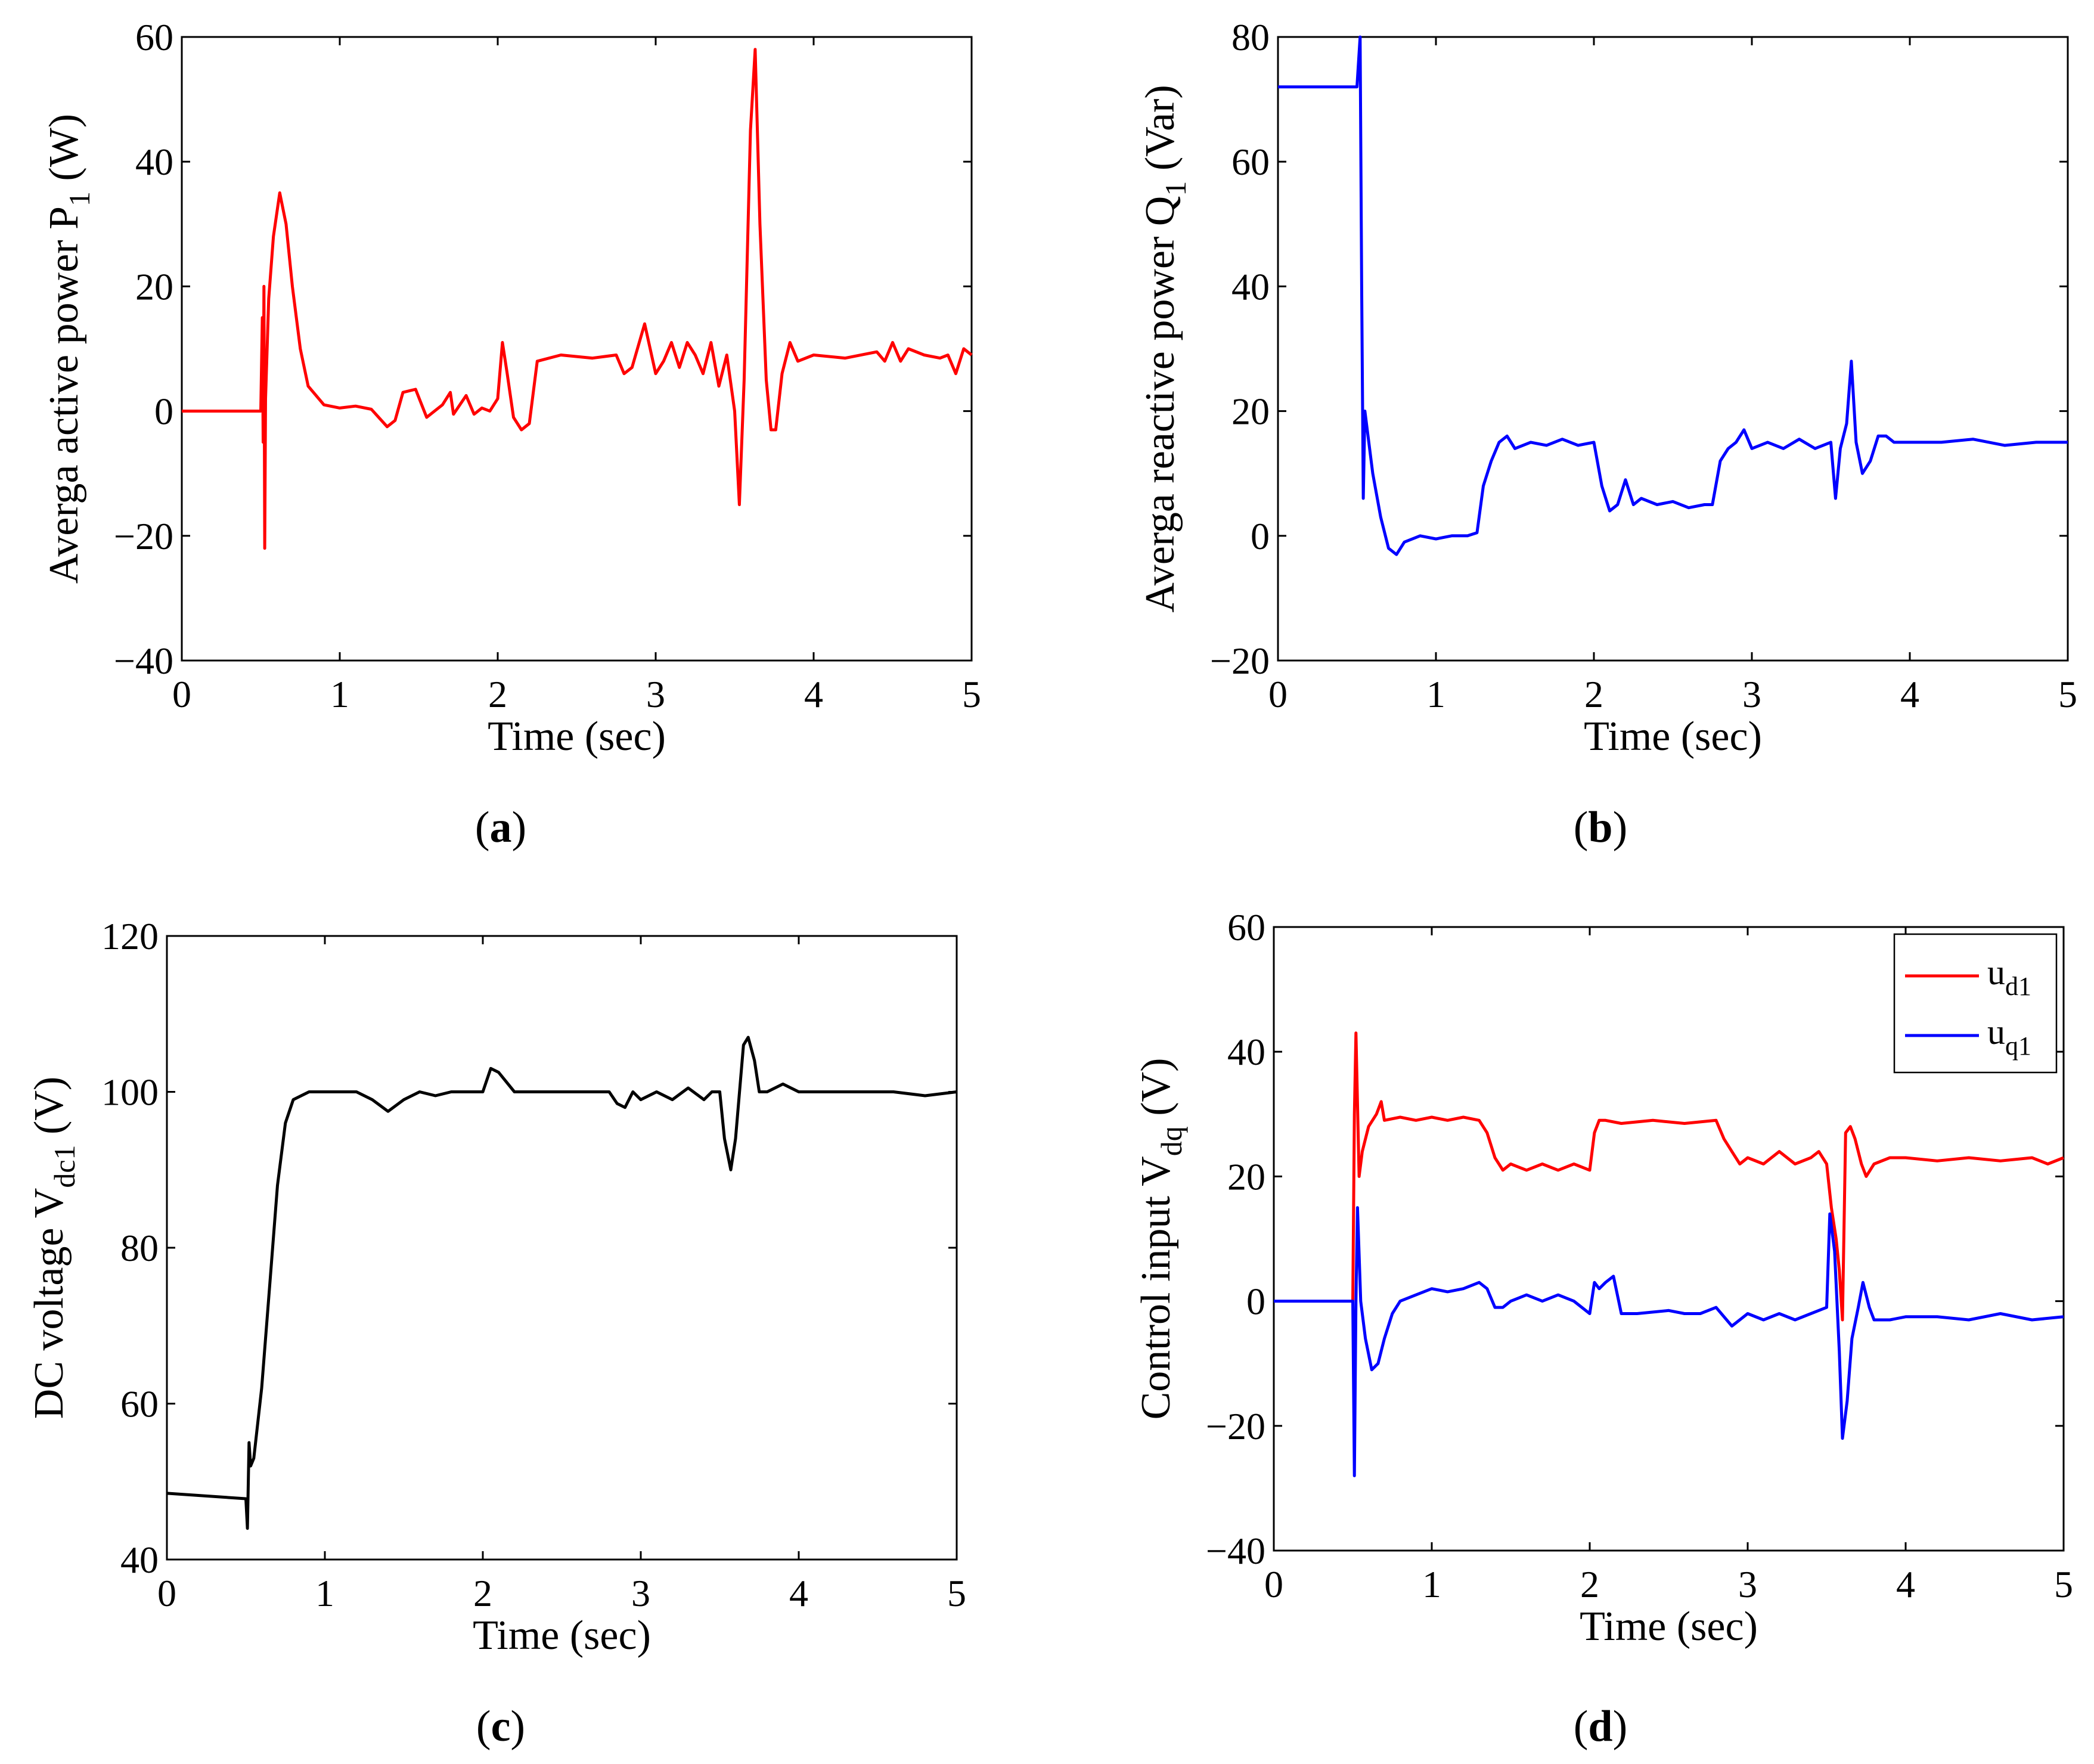 The image size is (2094, 1764). I want to click on series-line-Vdc1, so click(561, 1283).